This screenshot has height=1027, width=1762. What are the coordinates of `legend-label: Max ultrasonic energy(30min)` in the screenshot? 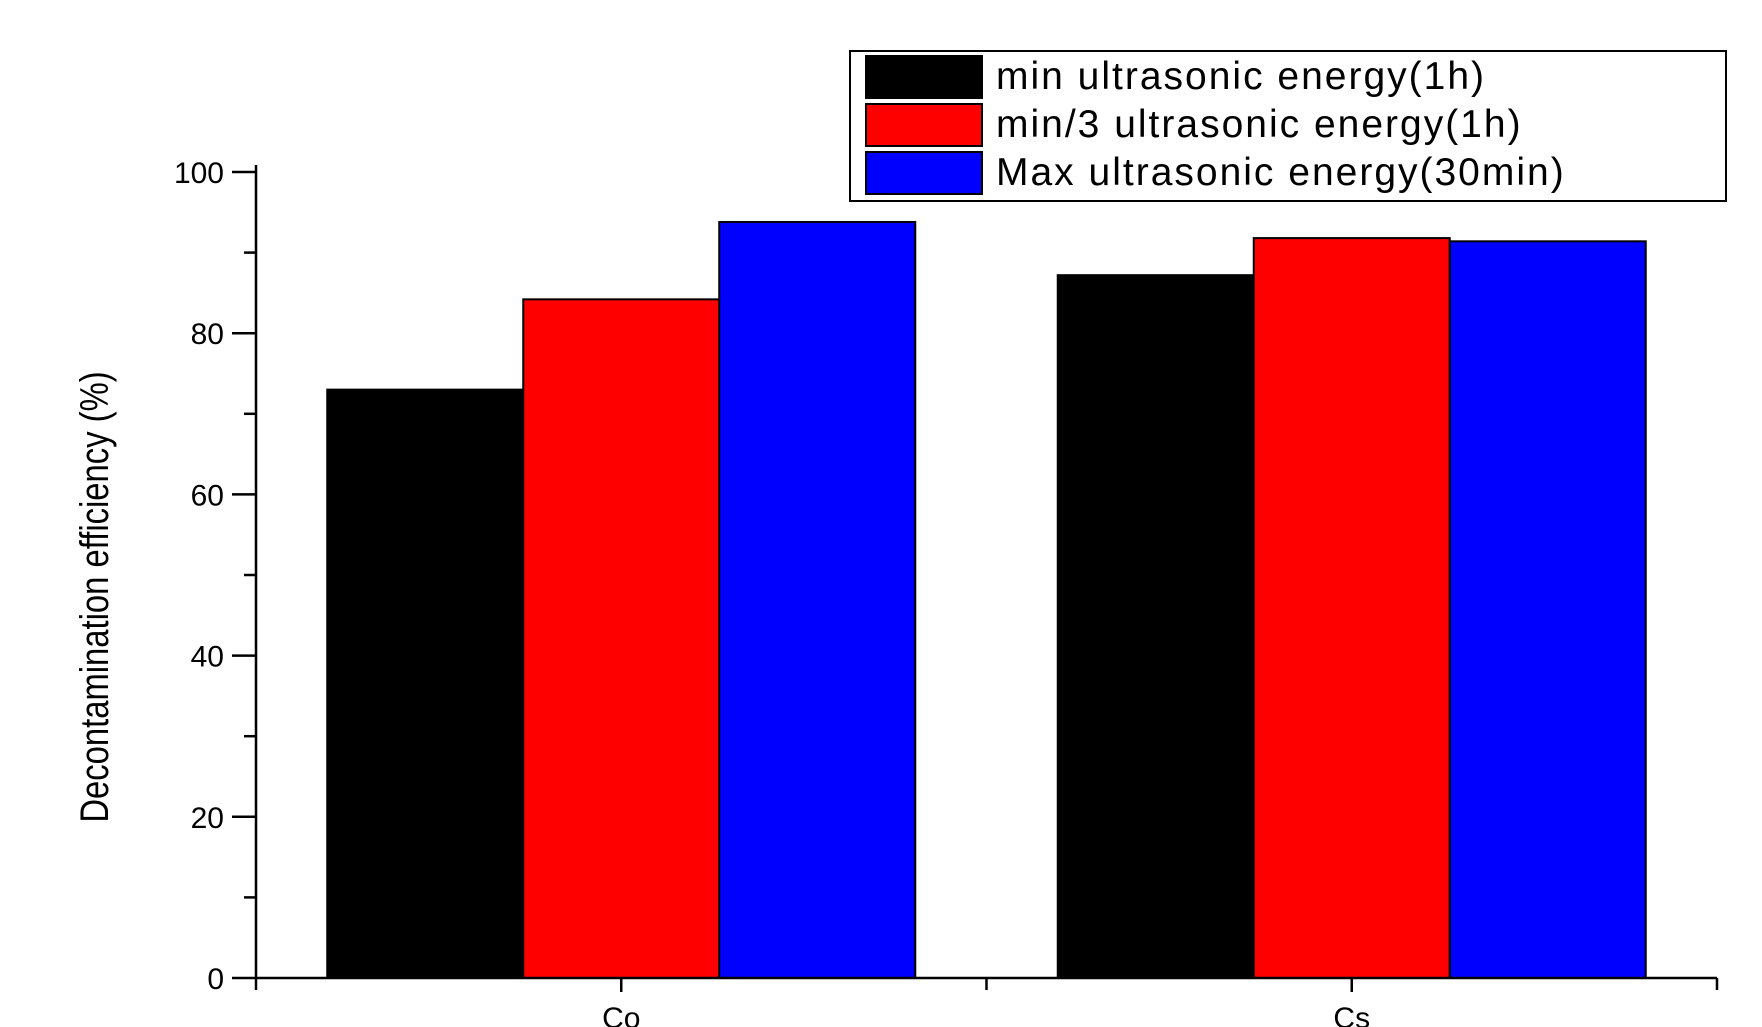 It's located at (1281, 172).